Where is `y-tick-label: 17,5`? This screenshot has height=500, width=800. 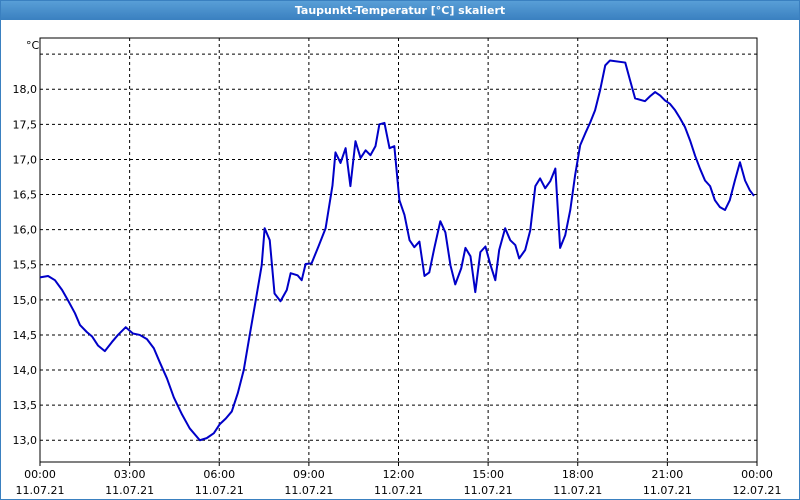 y-tick-label: 17,5 is located at coordinates (25, 124).